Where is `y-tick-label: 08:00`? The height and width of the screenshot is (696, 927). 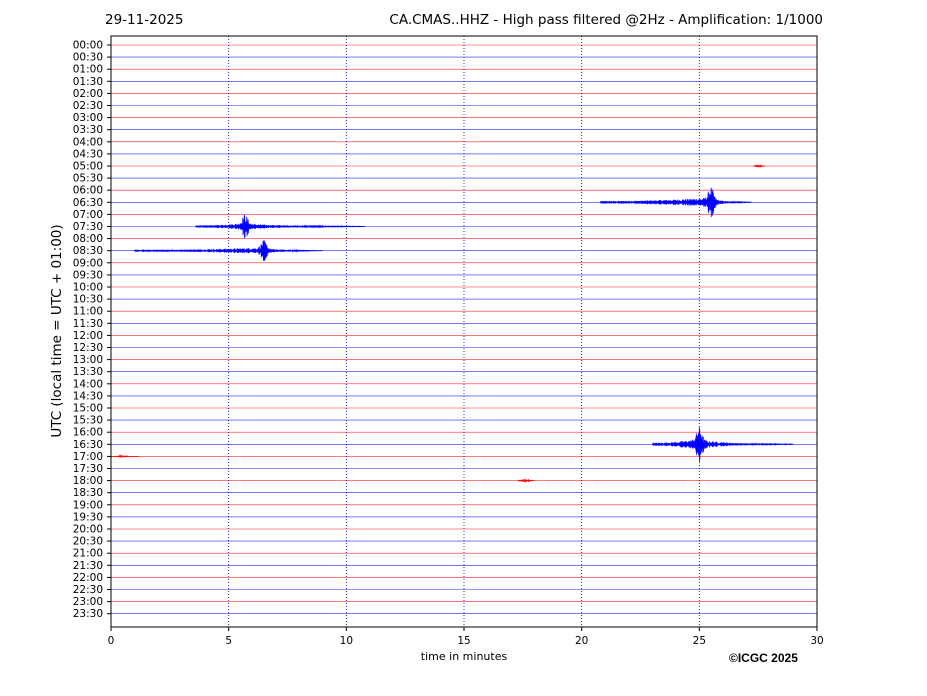 y-tick-label: 08:00 is located at coordinates (88, 239).